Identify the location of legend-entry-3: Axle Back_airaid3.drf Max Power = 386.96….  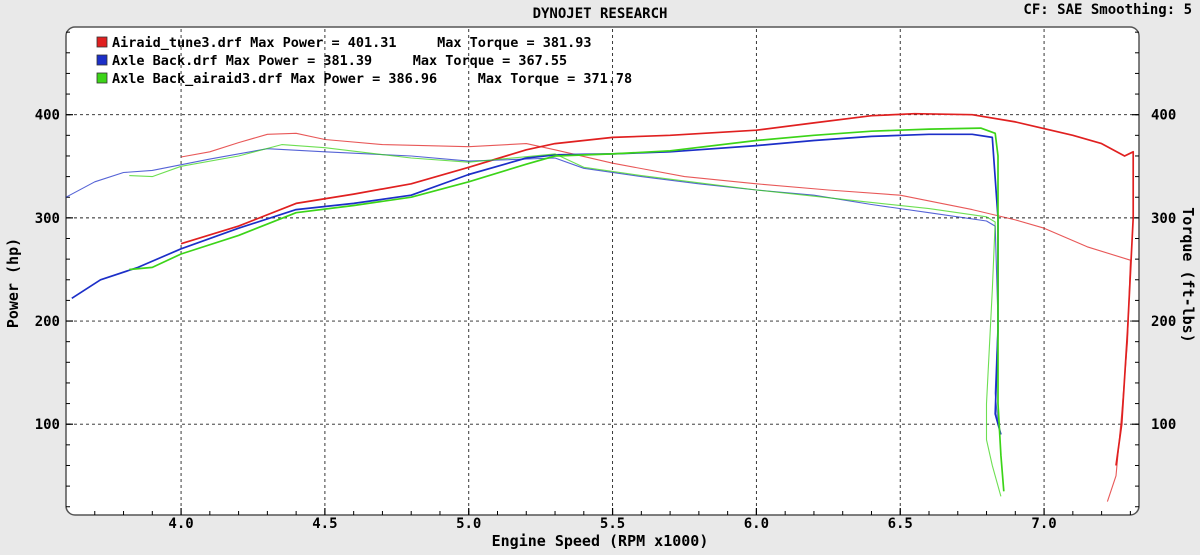
(372, 79).